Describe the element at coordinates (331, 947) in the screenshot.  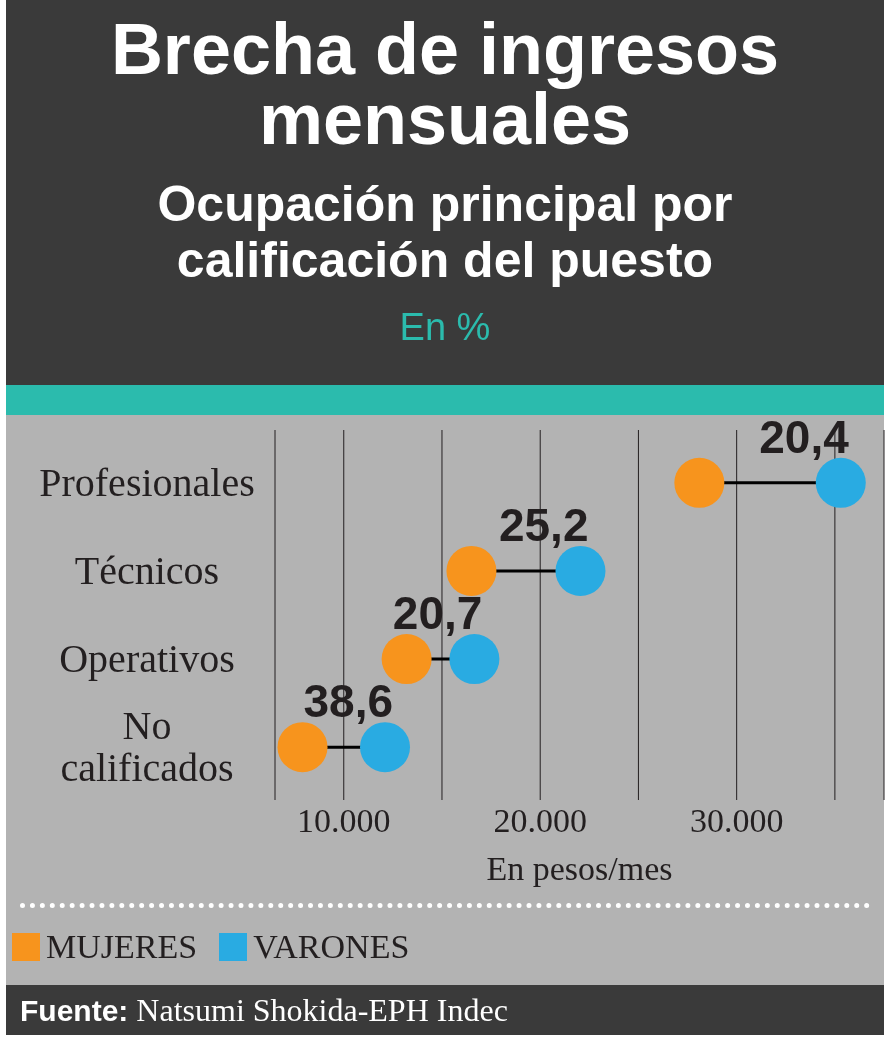
I see `legend-label: VARONES` at that location.